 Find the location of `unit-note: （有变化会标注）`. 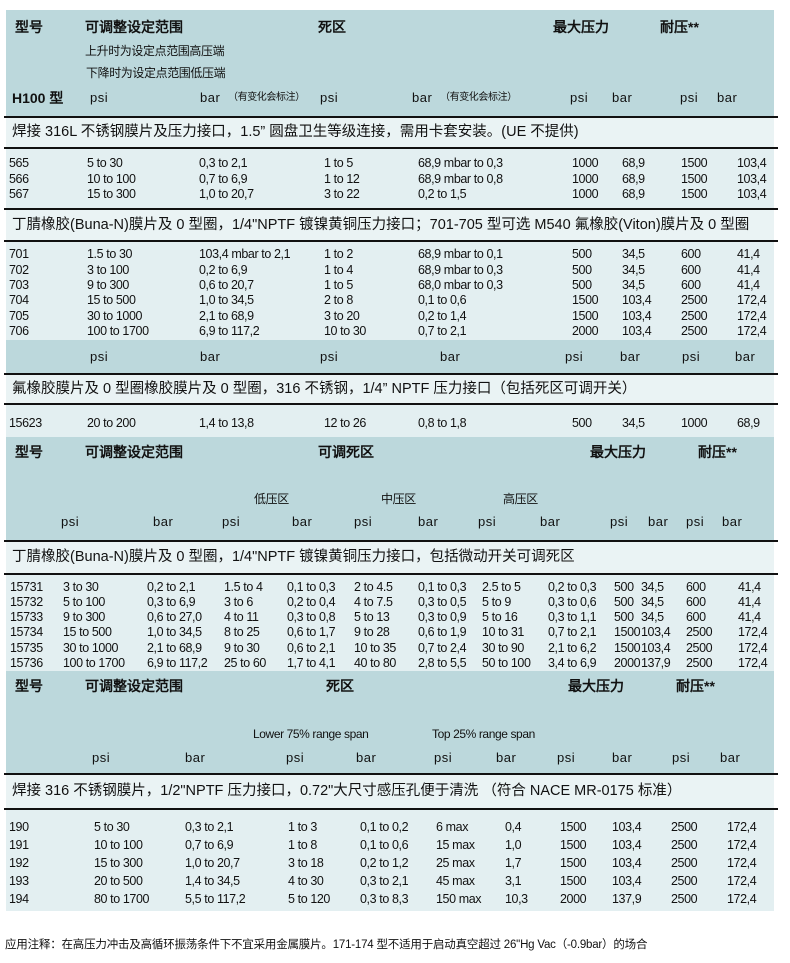

unit-note: （有变化会标注） is located at coordinates (266, 97).